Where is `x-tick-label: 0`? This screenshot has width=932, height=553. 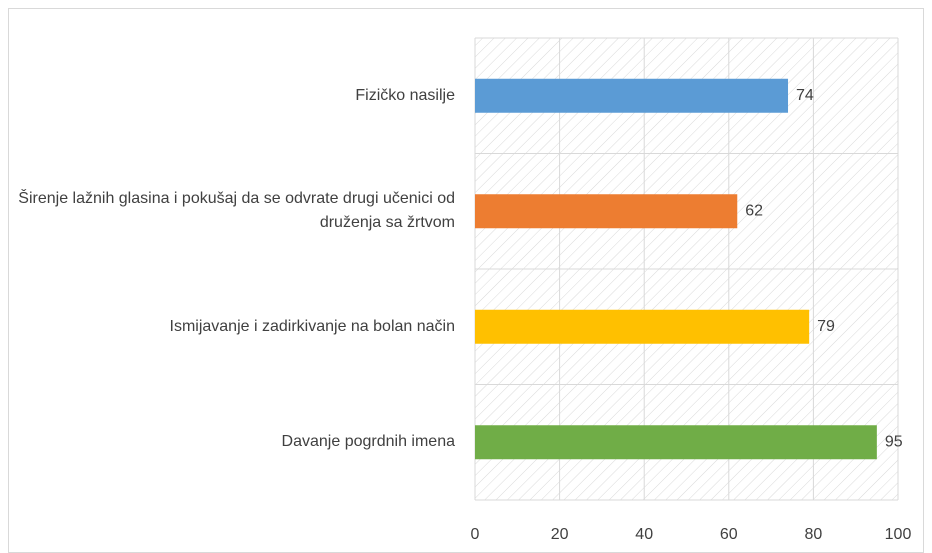
x-tick-label: 0 is located at coordinates (475, 534).